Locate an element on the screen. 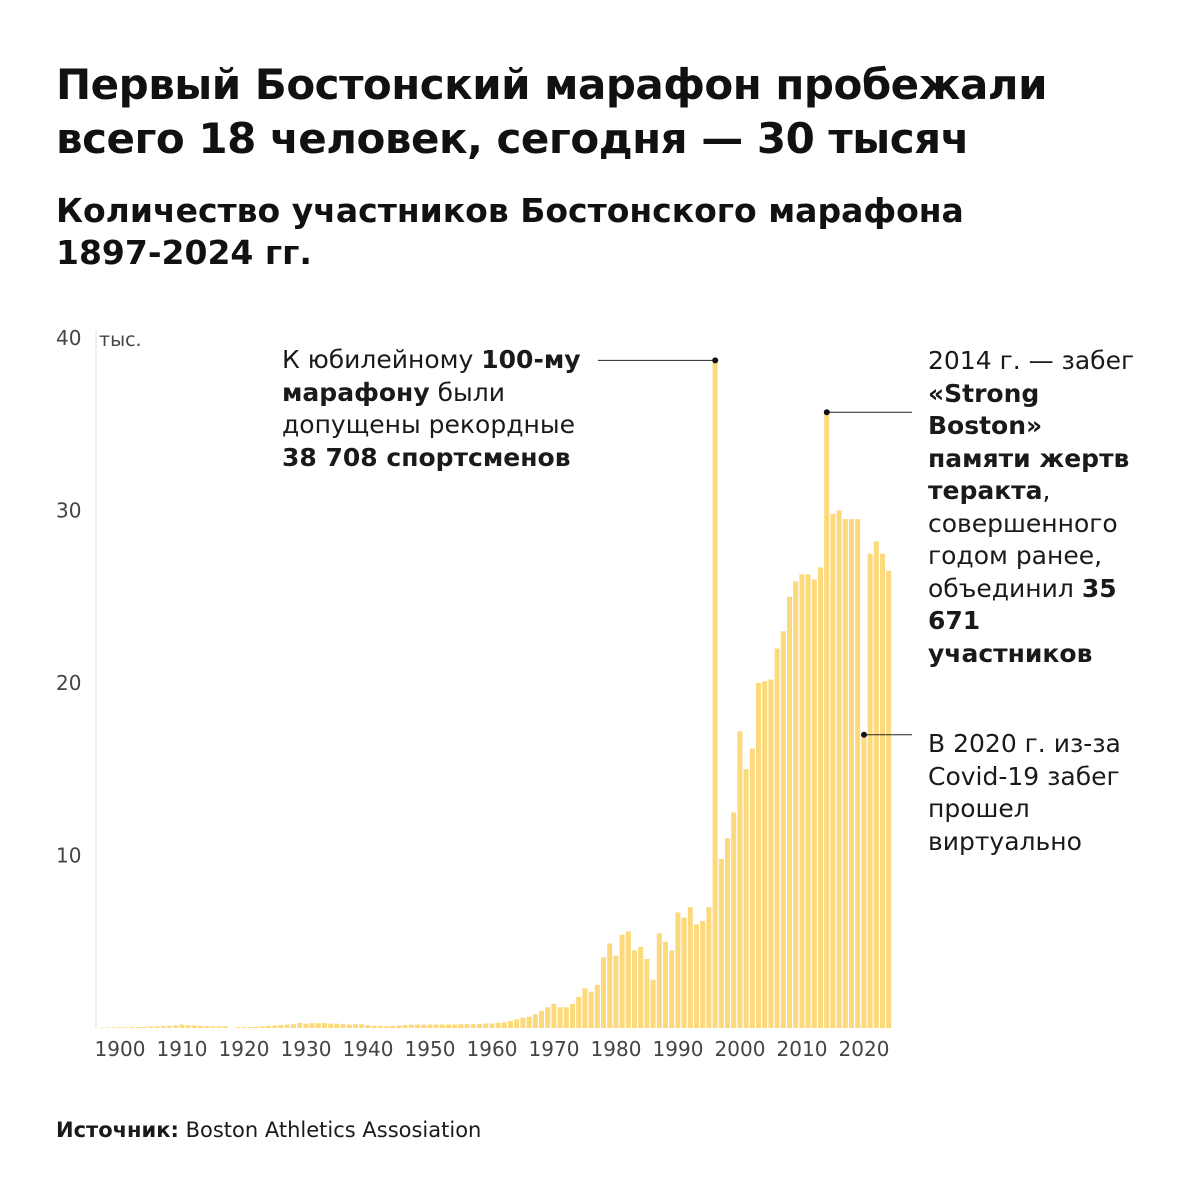  x-tick-label-2000: 2000 is located at coordinates (740, 1049).